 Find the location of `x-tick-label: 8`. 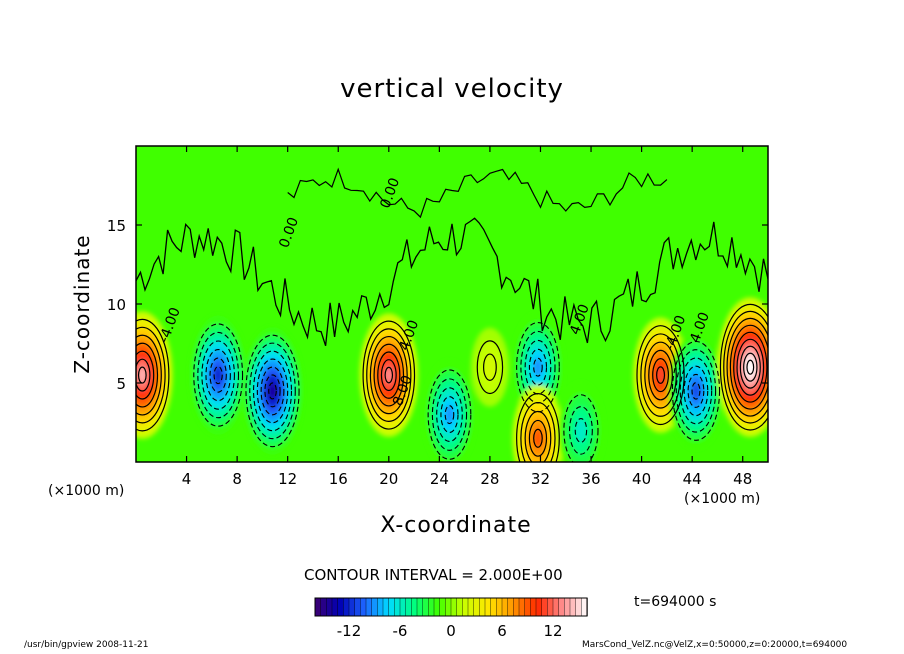

x-tick-label: 8 is located at coordinates (237, 479).